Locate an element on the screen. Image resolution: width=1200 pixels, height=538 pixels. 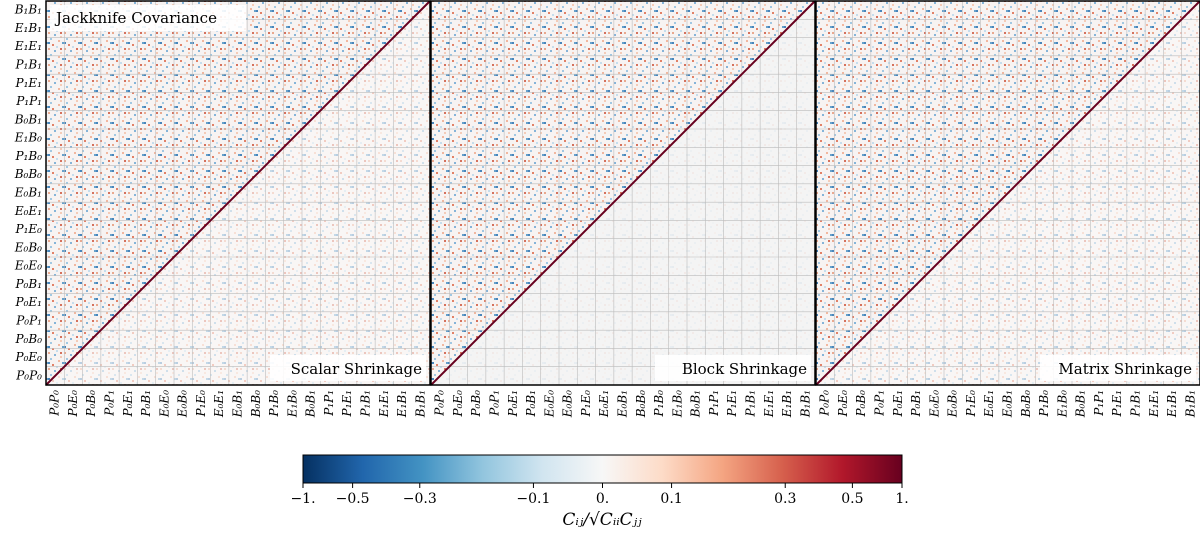
colorbar-tick-label: 1. is located at coordinates (901, 499).